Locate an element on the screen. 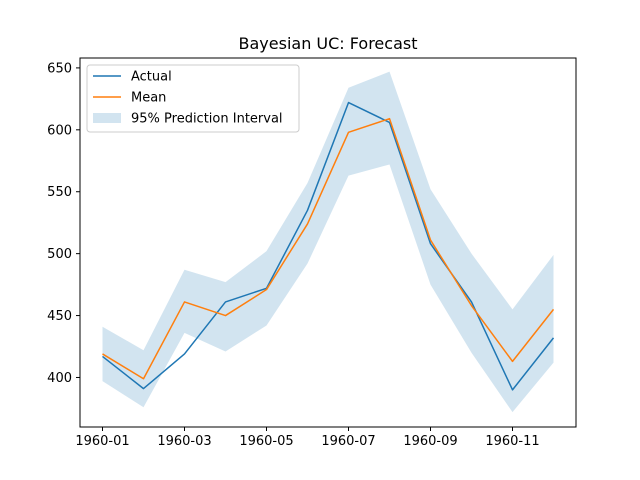  legend-label-actual: Actual is located at coordinates (151, 77).